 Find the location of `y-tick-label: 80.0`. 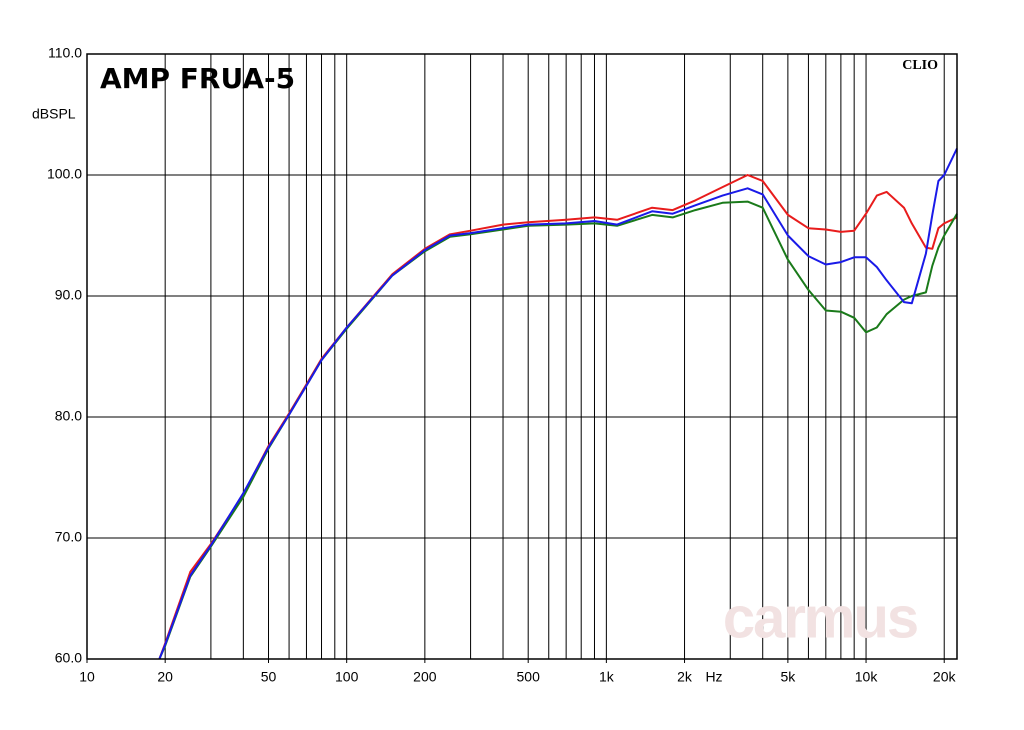

y-tick-label: 80.0 is located at coordinates (68, 416).